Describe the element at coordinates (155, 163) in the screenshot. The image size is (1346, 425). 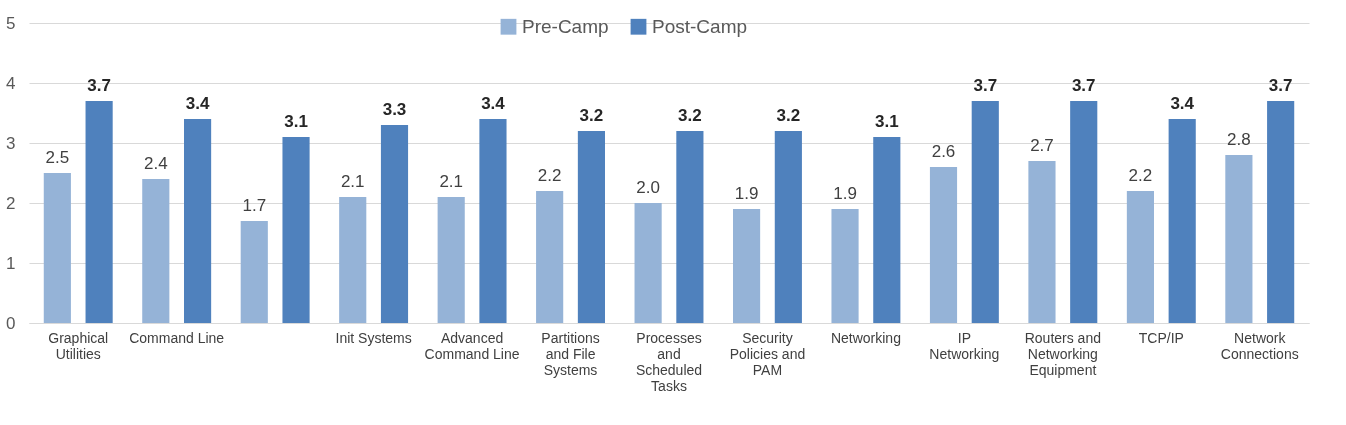
I see `data-label: 2.4` at that location.